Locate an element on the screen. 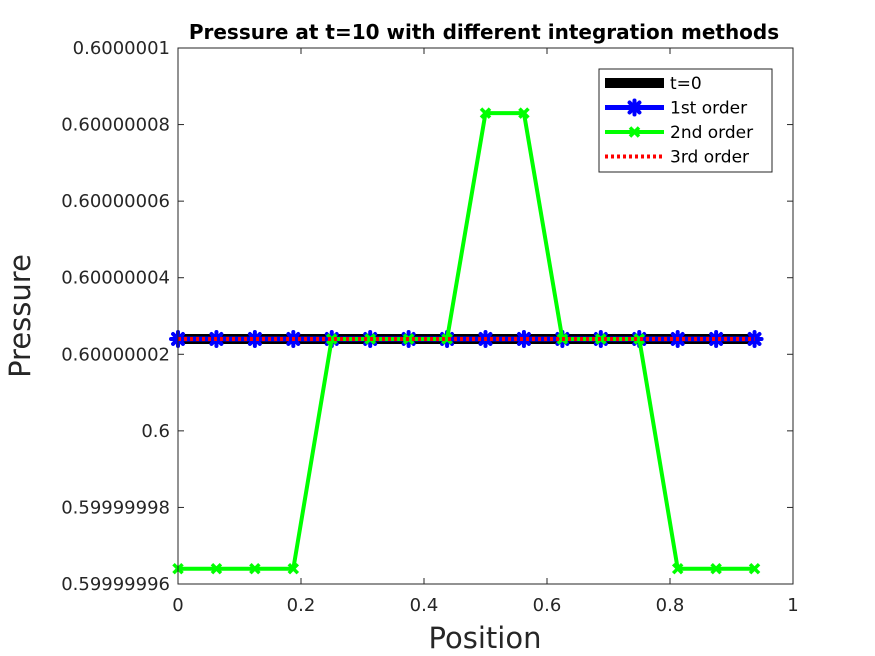  legend-entry-3rd-order: 3rd order is located at coordinates (677, 158).